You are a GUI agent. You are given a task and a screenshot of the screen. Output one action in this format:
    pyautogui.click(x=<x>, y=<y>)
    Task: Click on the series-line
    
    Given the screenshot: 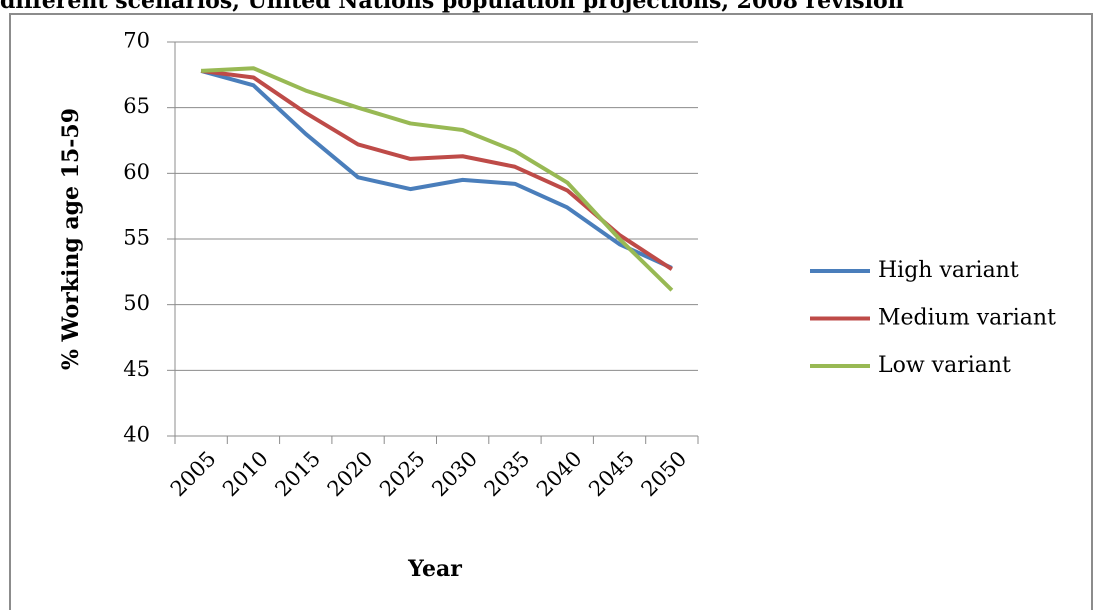 What is the action you would take?
    pyautogui.click(x=436, y=169)
    